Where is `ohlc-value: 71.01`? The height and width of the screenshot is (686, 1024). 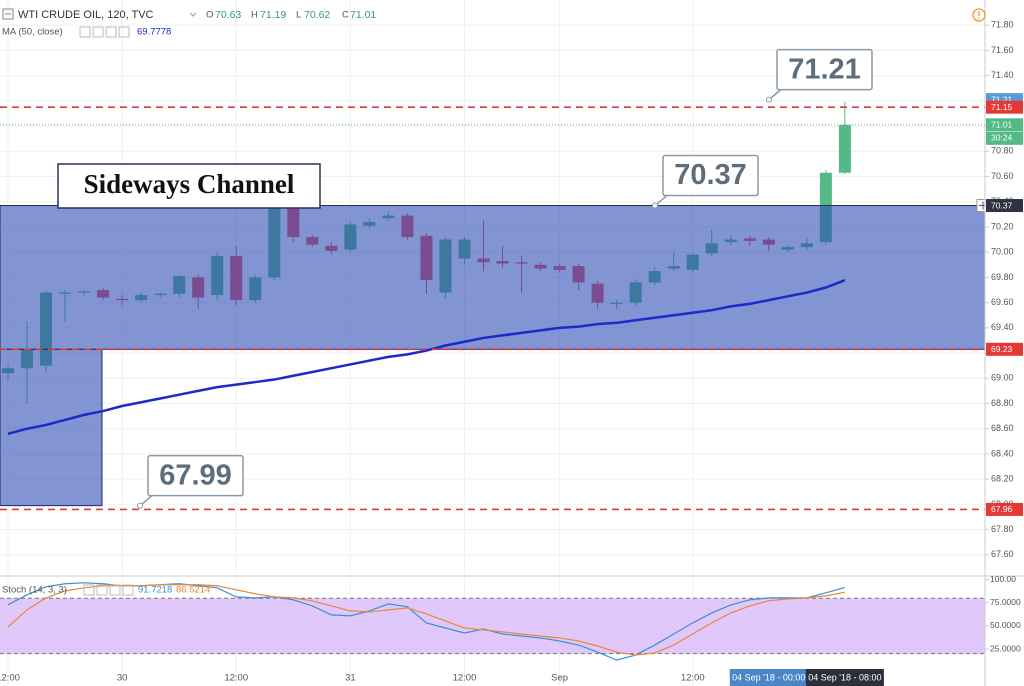 ohlc-value: 71.01 is located at coordinates (363, 15).